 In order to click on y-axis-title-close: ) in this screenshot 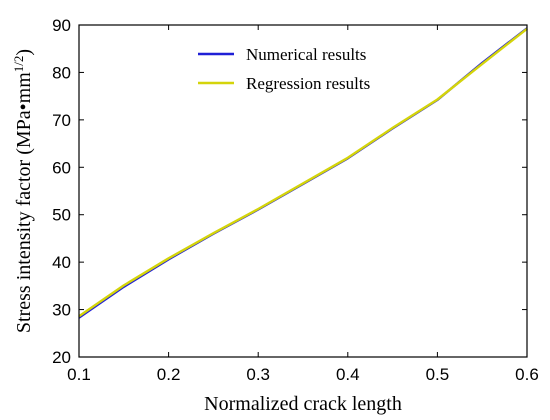, I will do `click(24, 52)`.